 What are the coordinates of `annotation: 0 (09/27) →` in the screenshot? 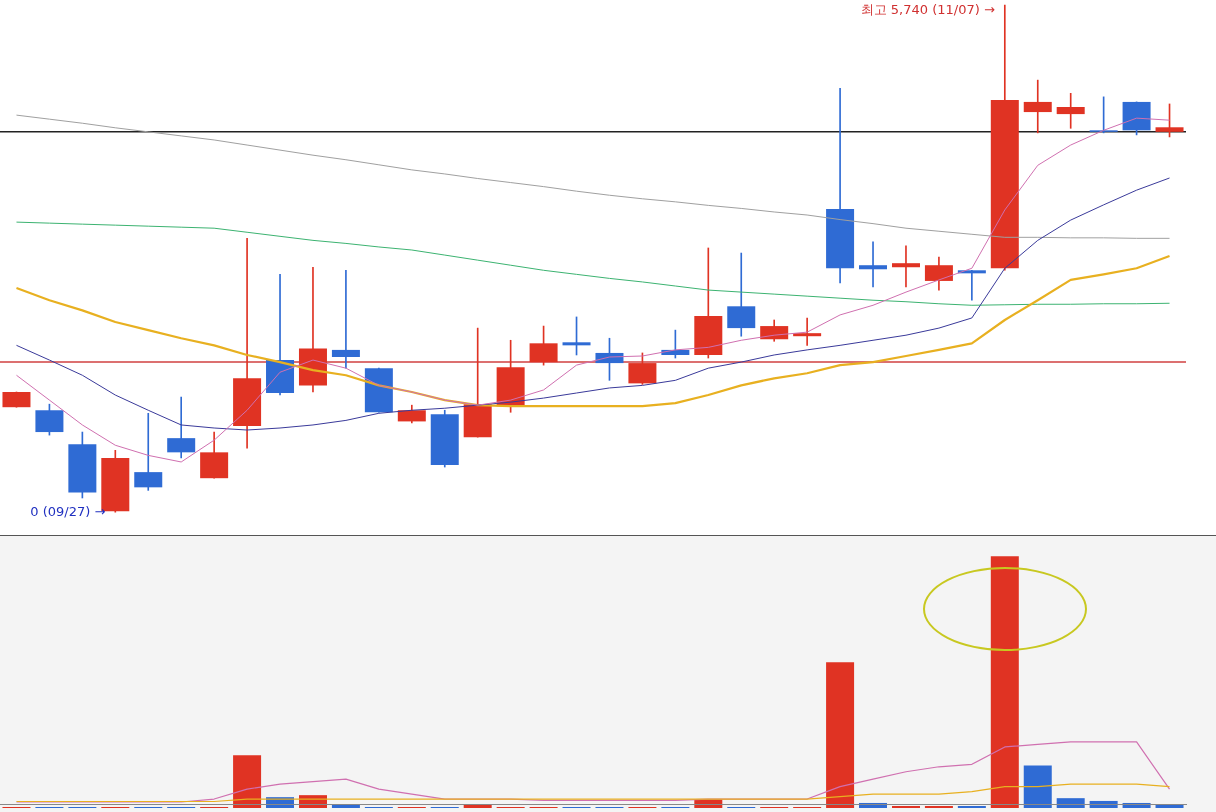 It's located at (68, 511).